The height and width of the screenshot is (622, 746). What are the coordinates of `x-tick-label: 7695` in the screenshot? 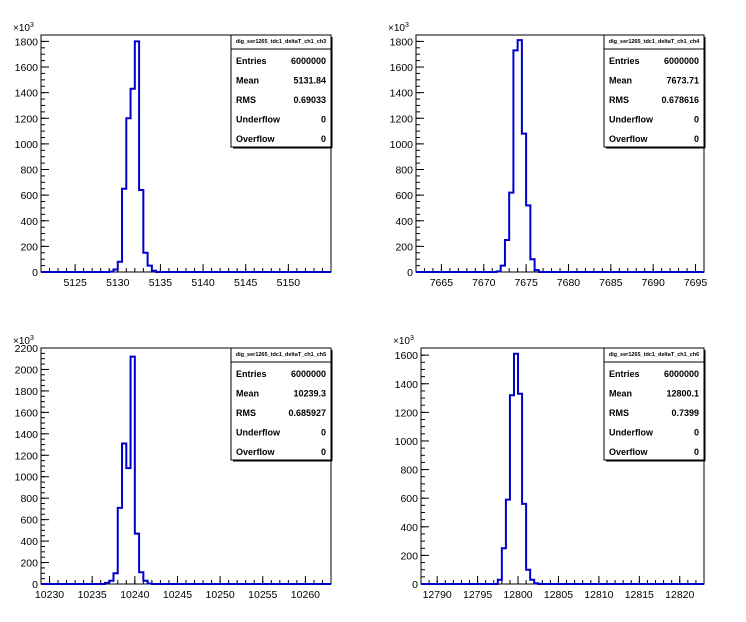 It's located at (696, 283).